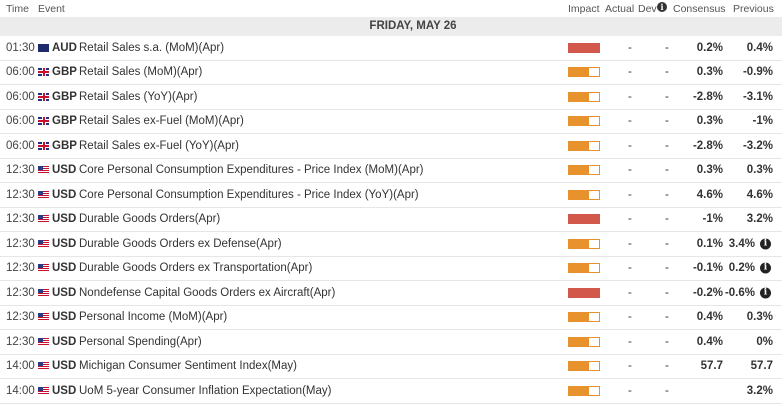 This screenshot has width=782, height=404. Describe the element at coordinates (709, 341) in the screenshot. I see `consensus-value: 0.4%` at that location.